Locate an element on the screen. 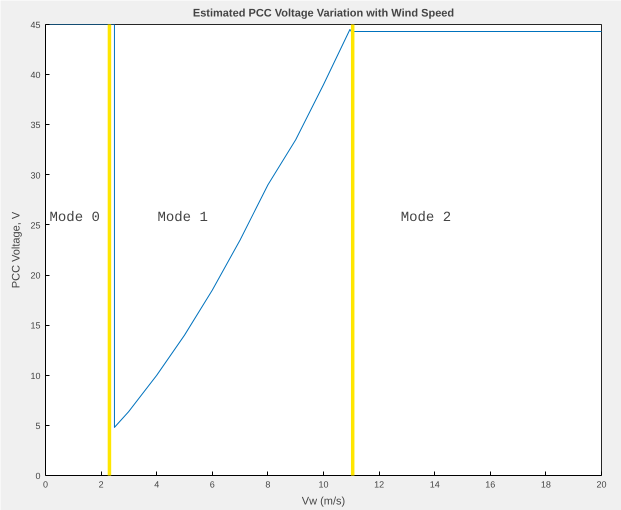 This screenshot has width=621, height=510. x-tick-label: 6 is located at coordinates (212, 485).